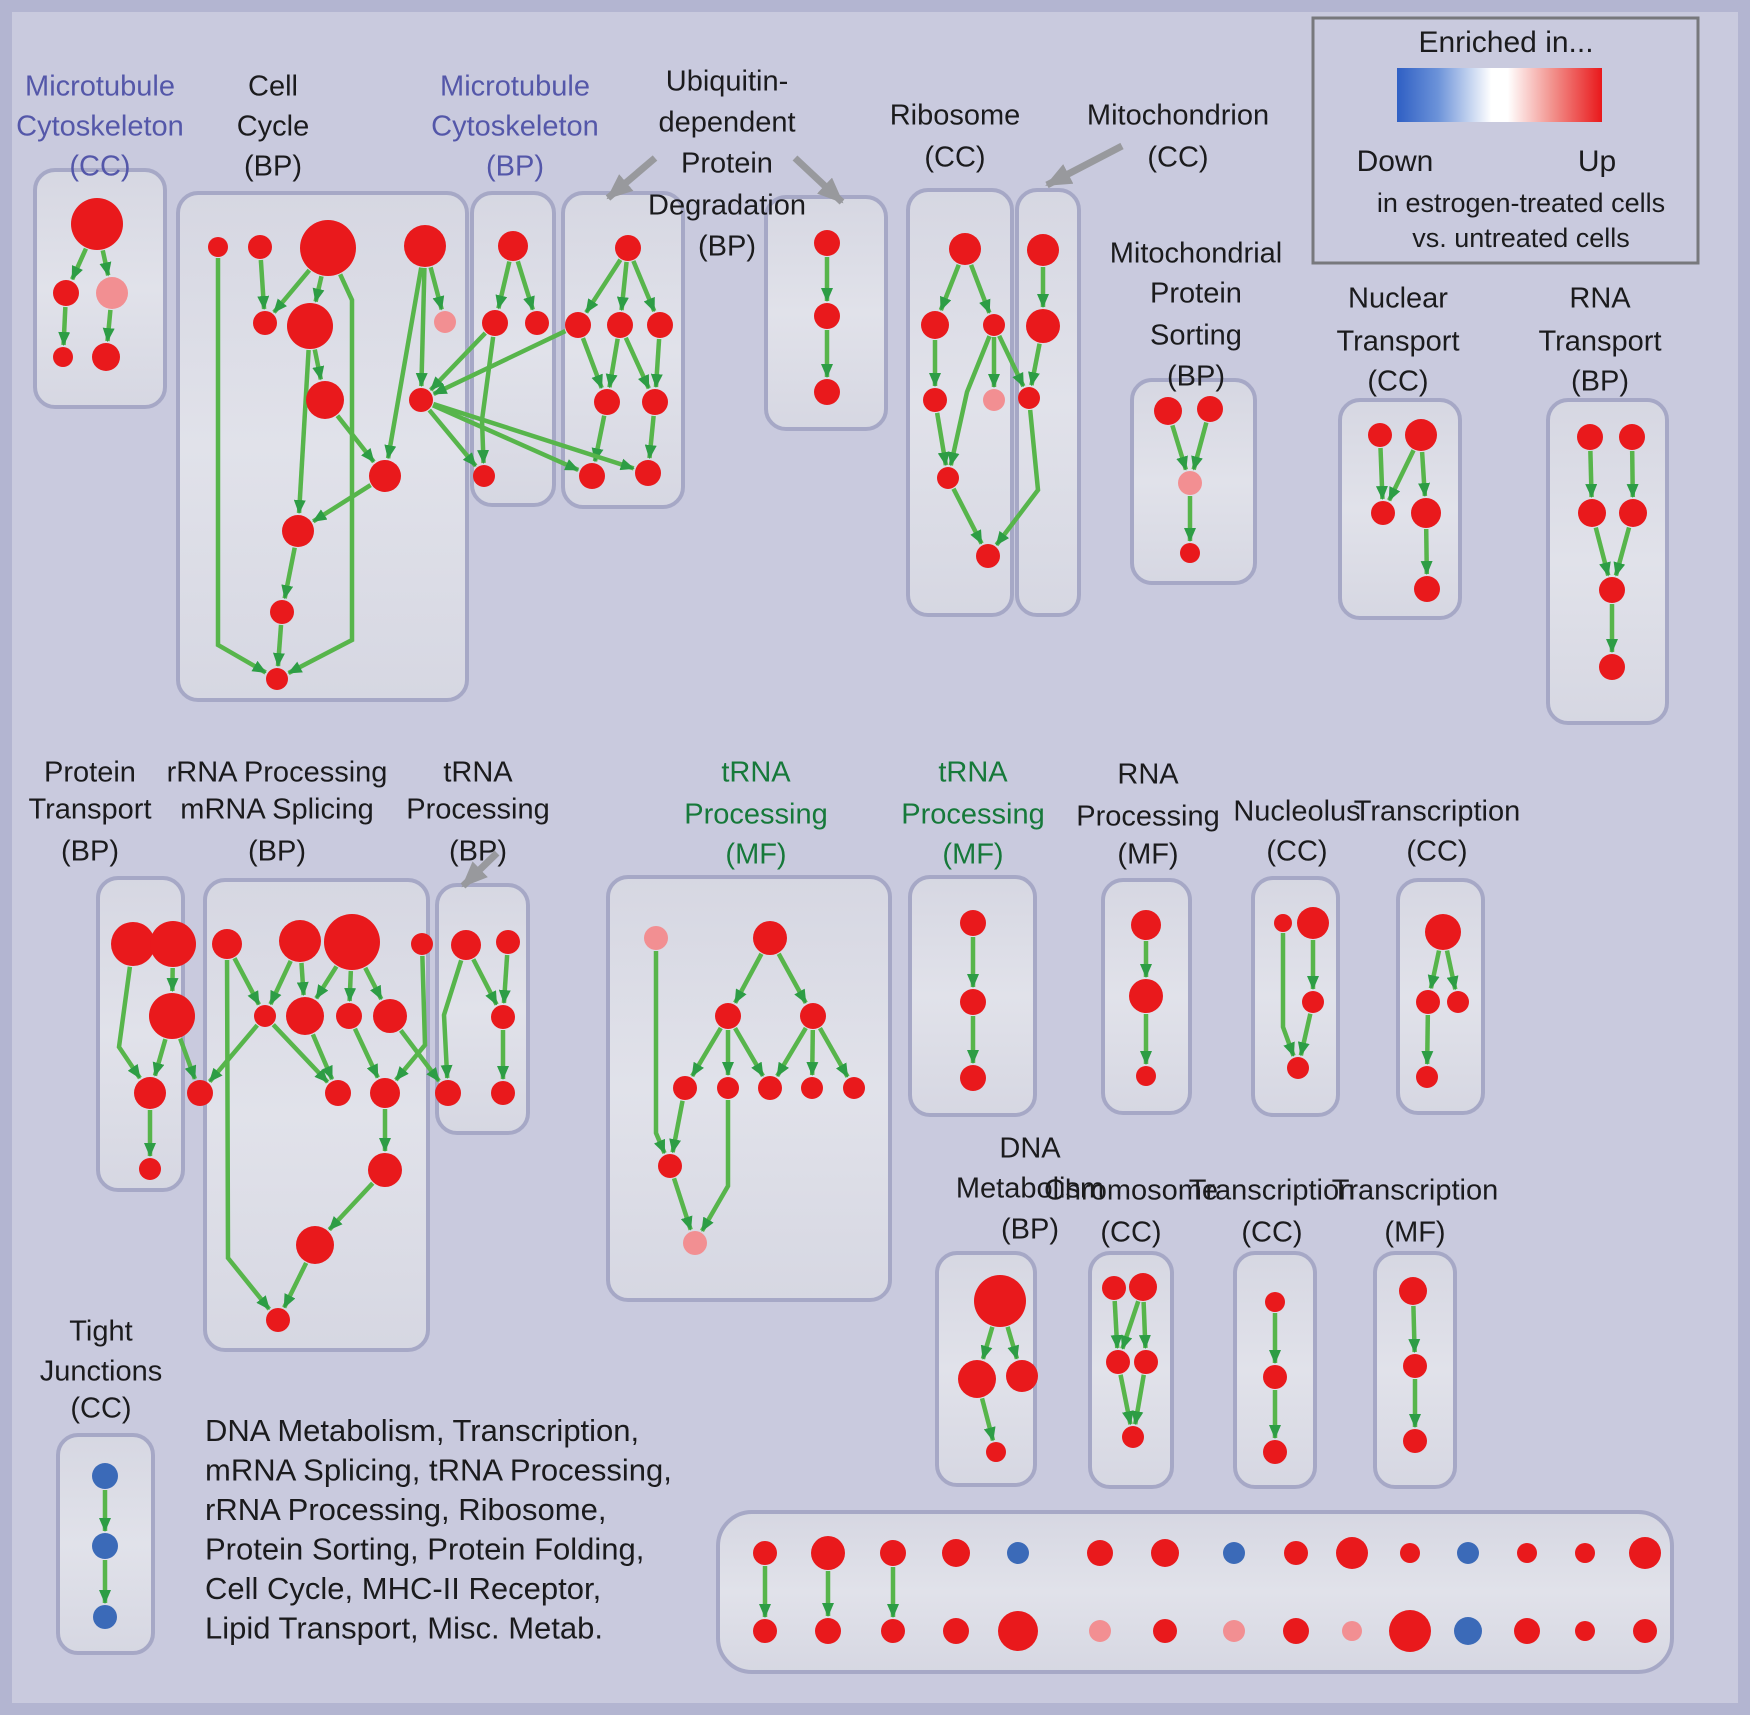 The width and height of the screenshot is (1750, 1715). Describe the element at coordinates (1131, 1370) in the screenshot. I see `cluster-box-chromosome` at that location.